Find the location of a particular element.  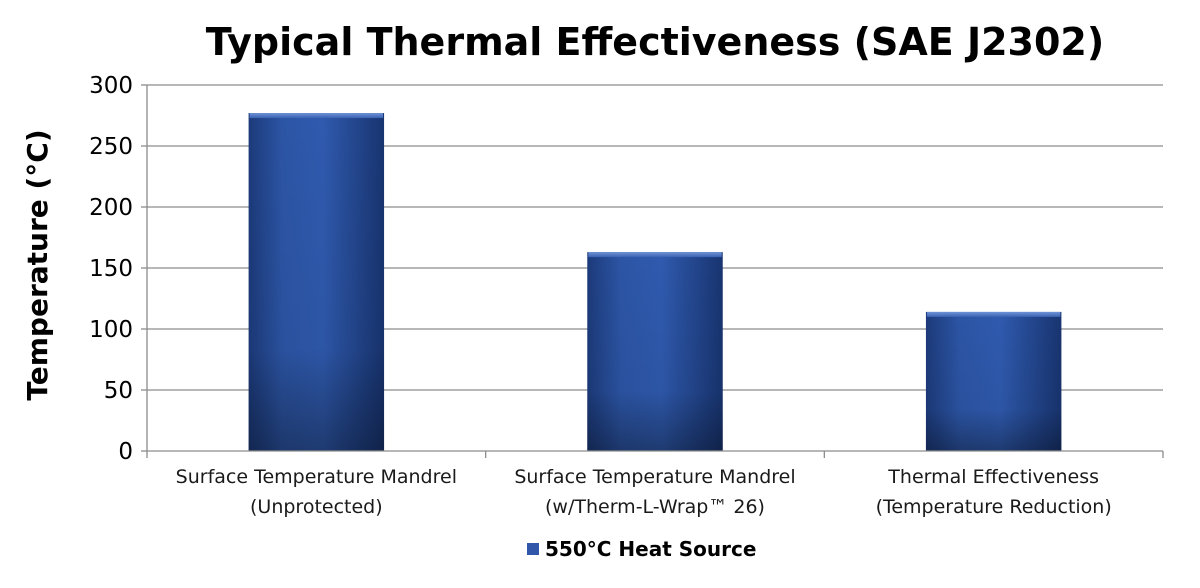

y-tick-label: 150 is located at coordinates (111, 269).